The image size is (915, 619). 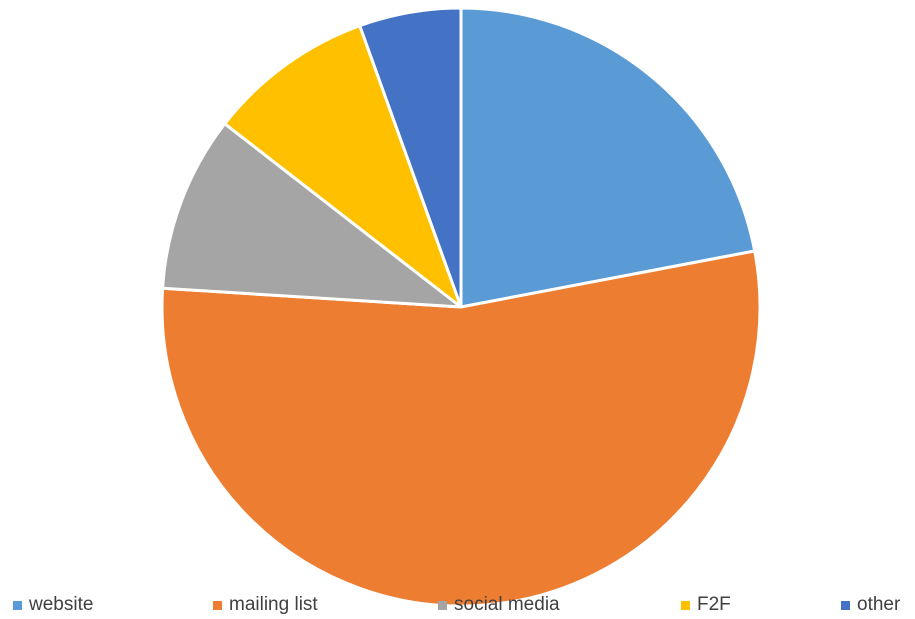 I want to click on legend-item: website, so click(x=53, y=605).